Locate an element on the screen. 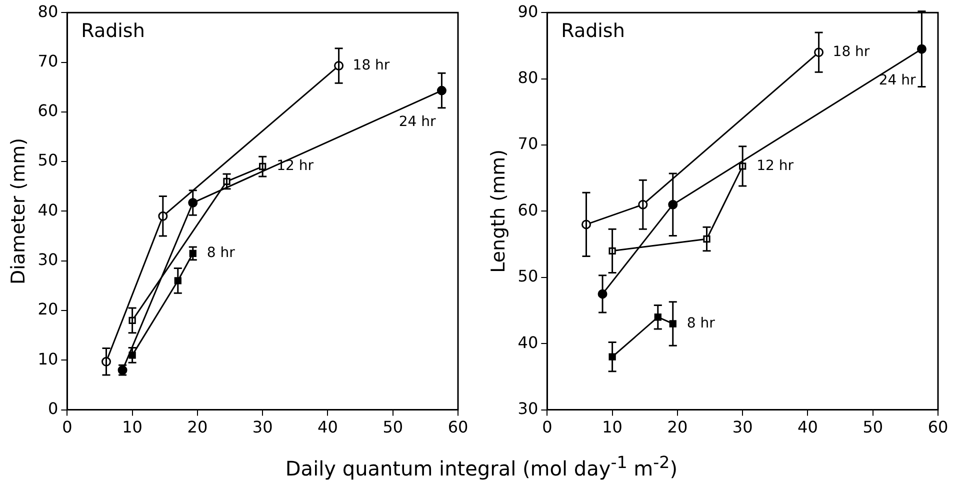 The image size is (963, 503). y-axis-title: Length (mm) is located at coordinates (498, 211).